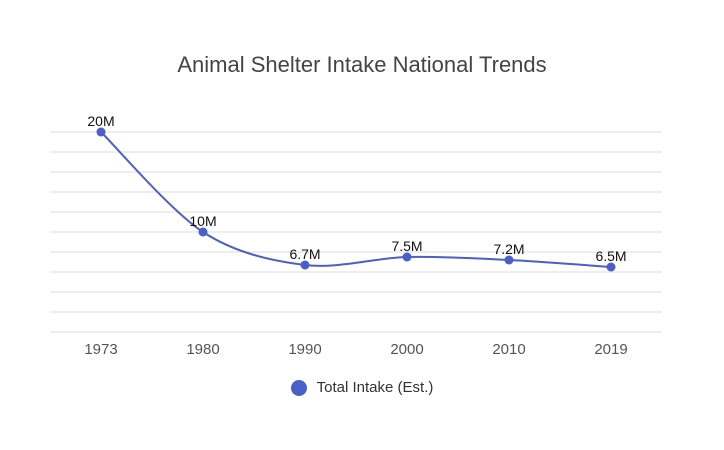 The height and width of the screenshot is (450, 724). What do you see at coordinates (406, 246) in the screenshot?
I see `data-label-2000: 7.5M` at bounding box center [406, 246].